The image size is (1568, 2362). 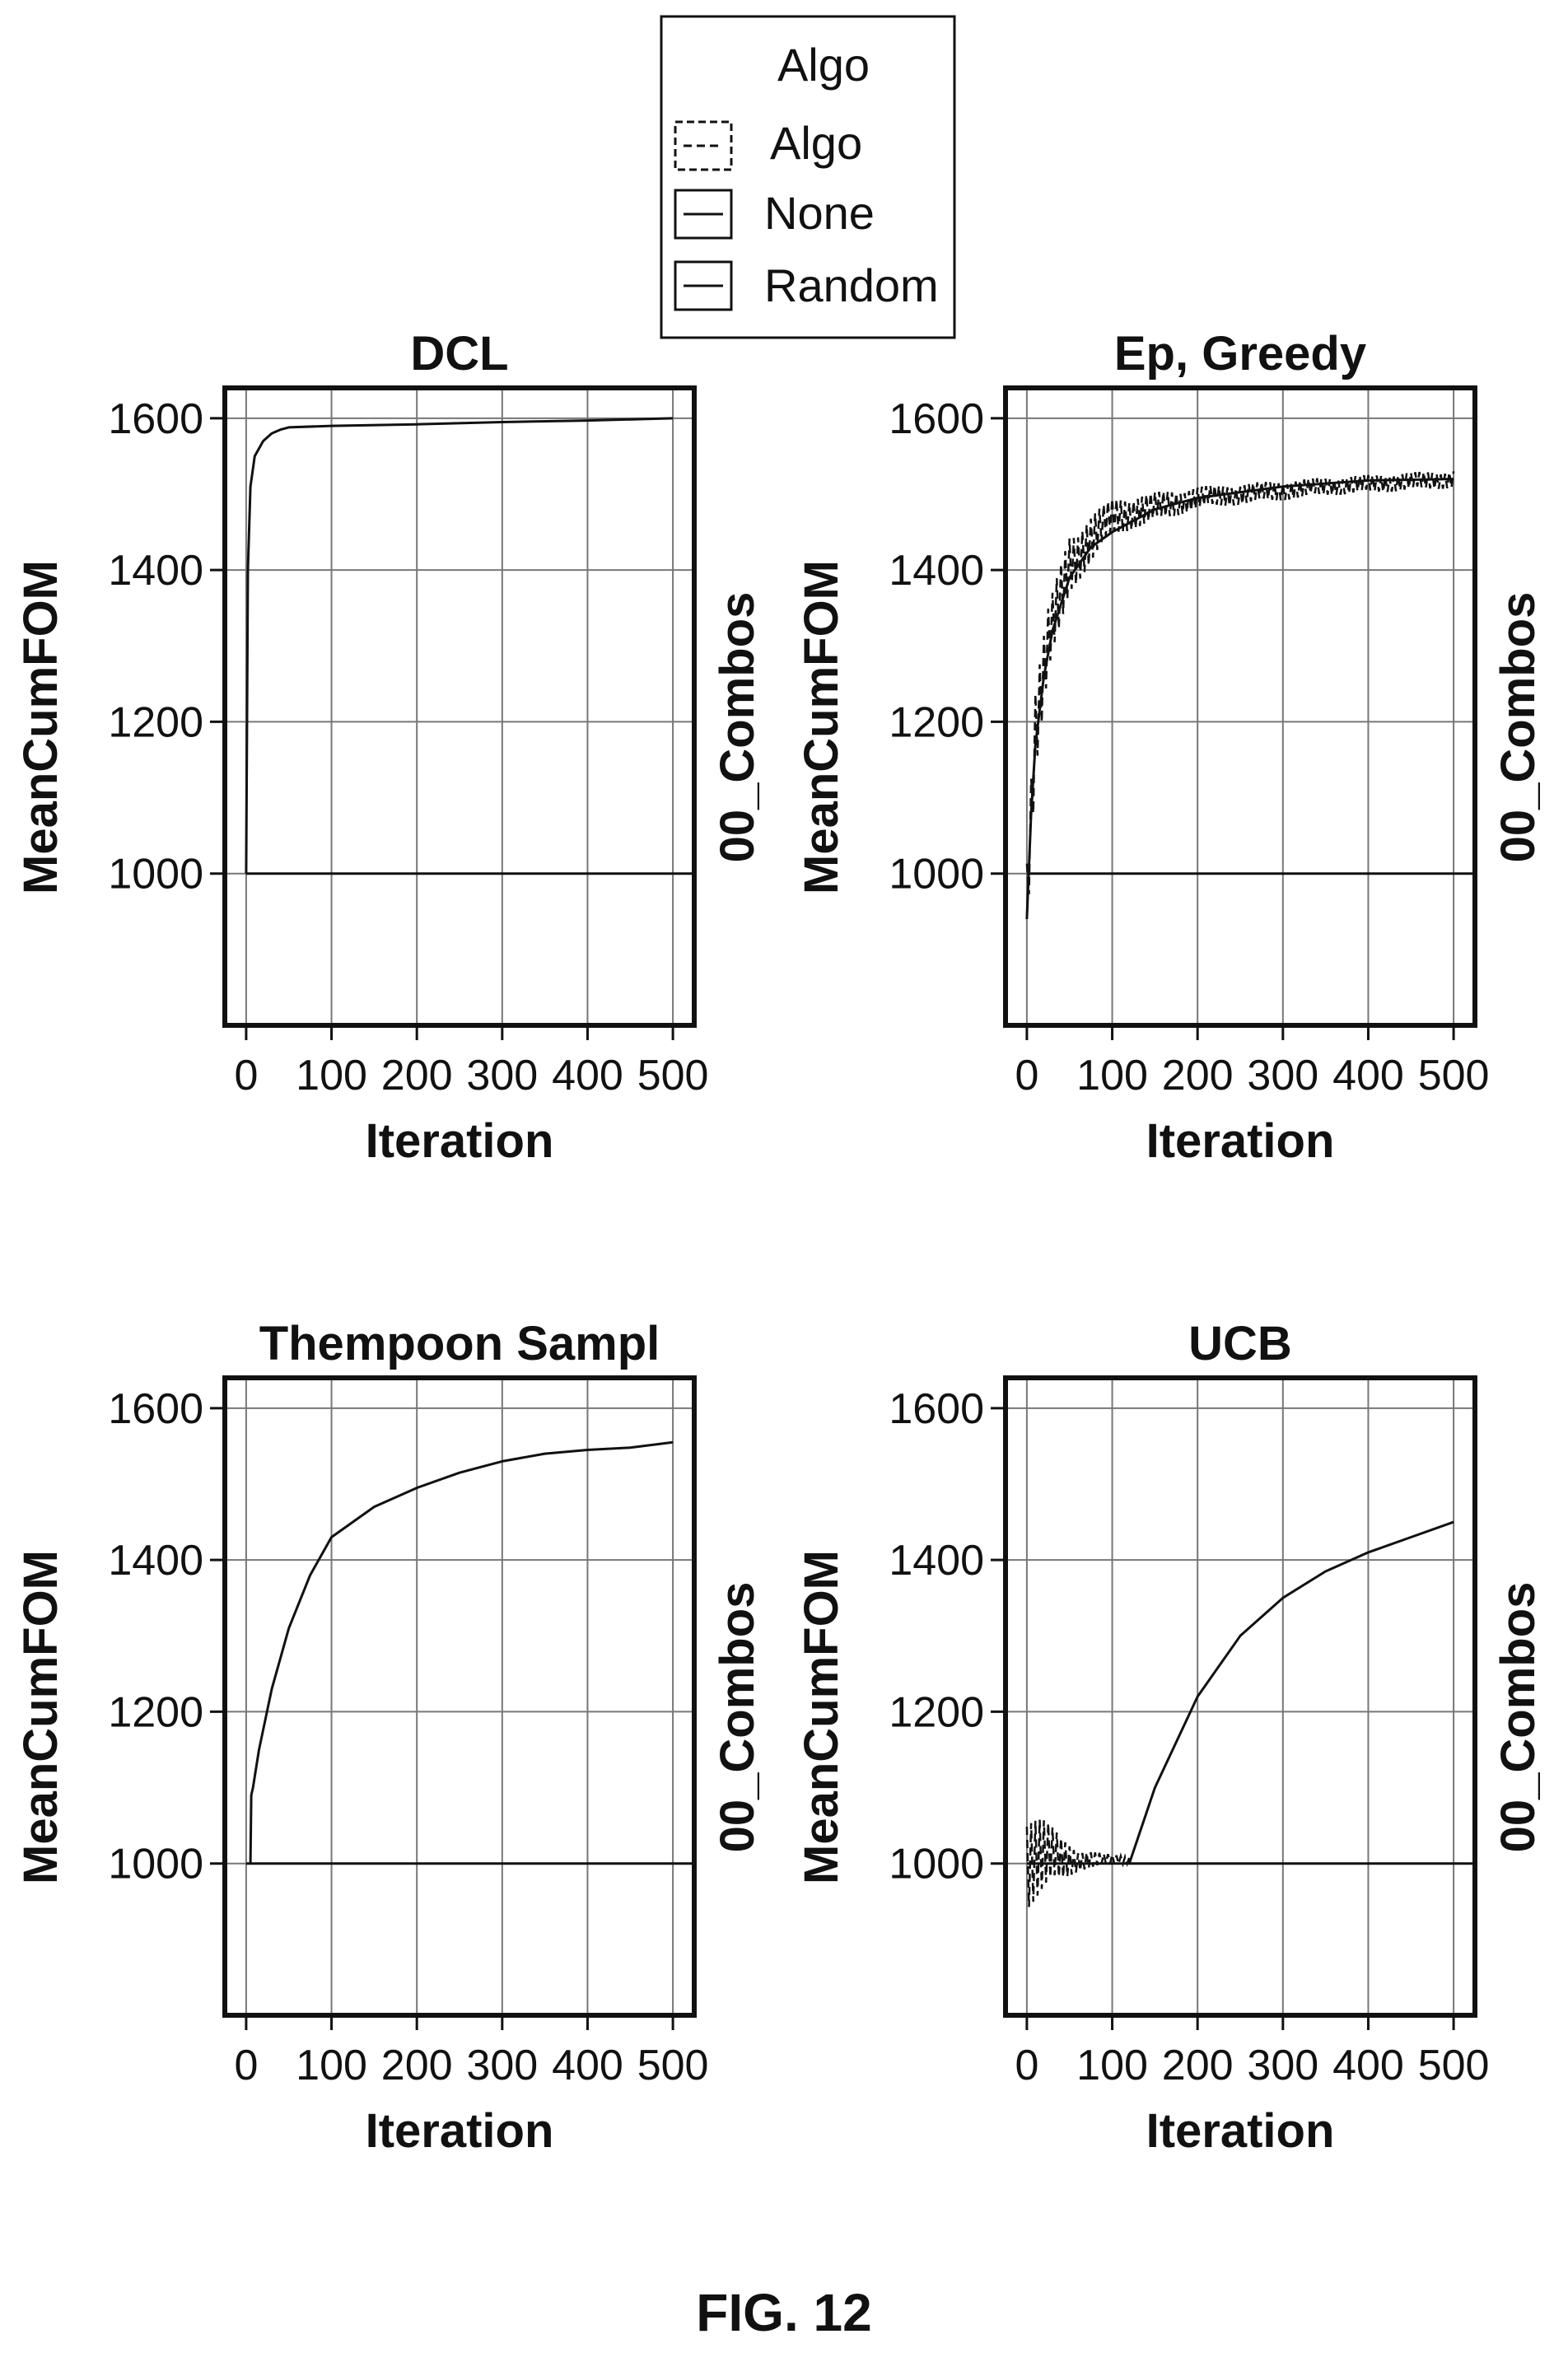 What do you see at coordinates (1240, 353) in the screenshot?
I see `chart-title: Ep, Greedy` at bounding box center [1240, 353].